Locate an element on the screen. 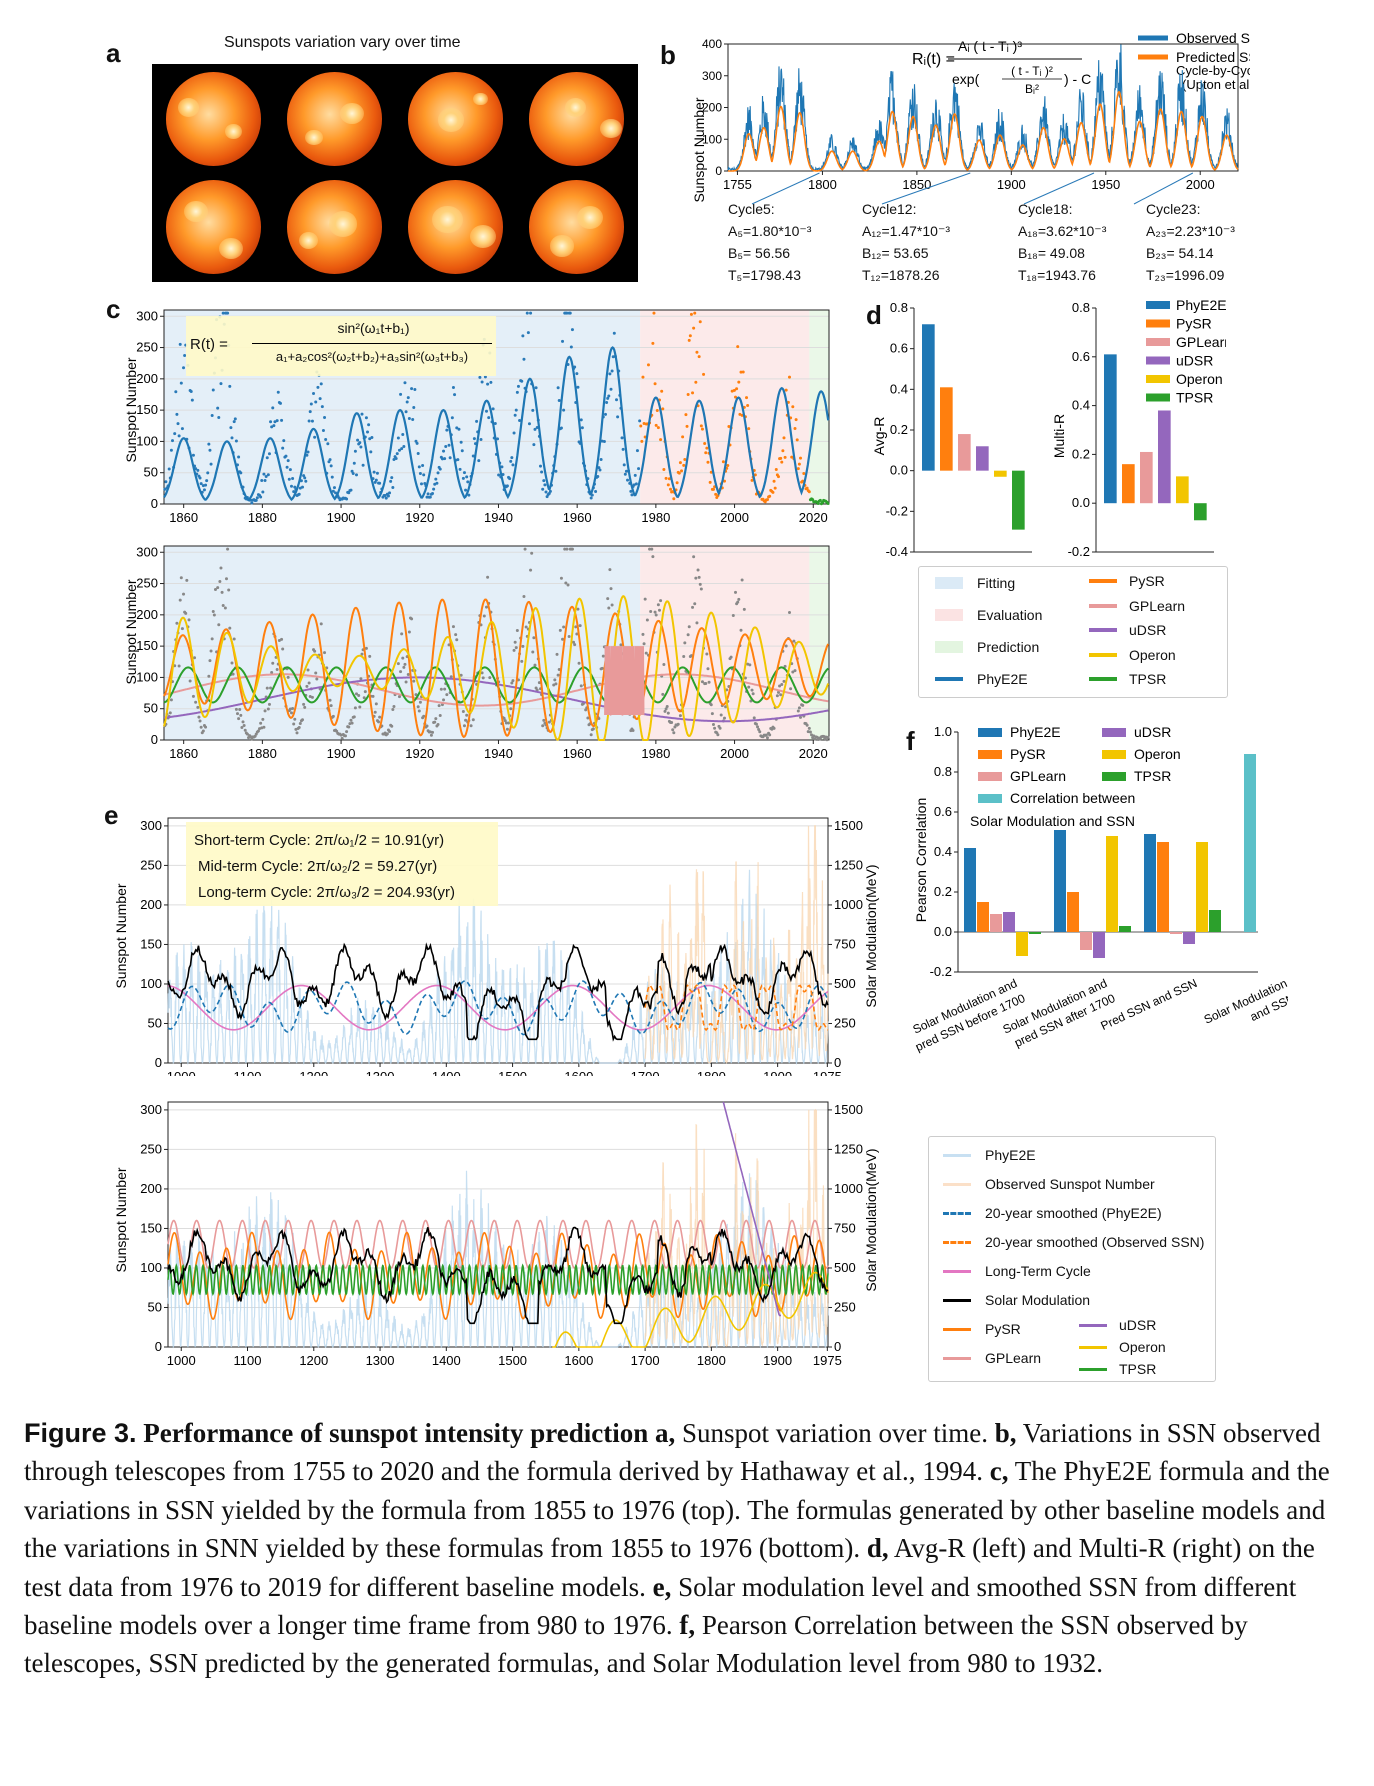 The image size is (1374, 1786). d-legend-swatch-tpsr is located at coordinates (1158, 397).